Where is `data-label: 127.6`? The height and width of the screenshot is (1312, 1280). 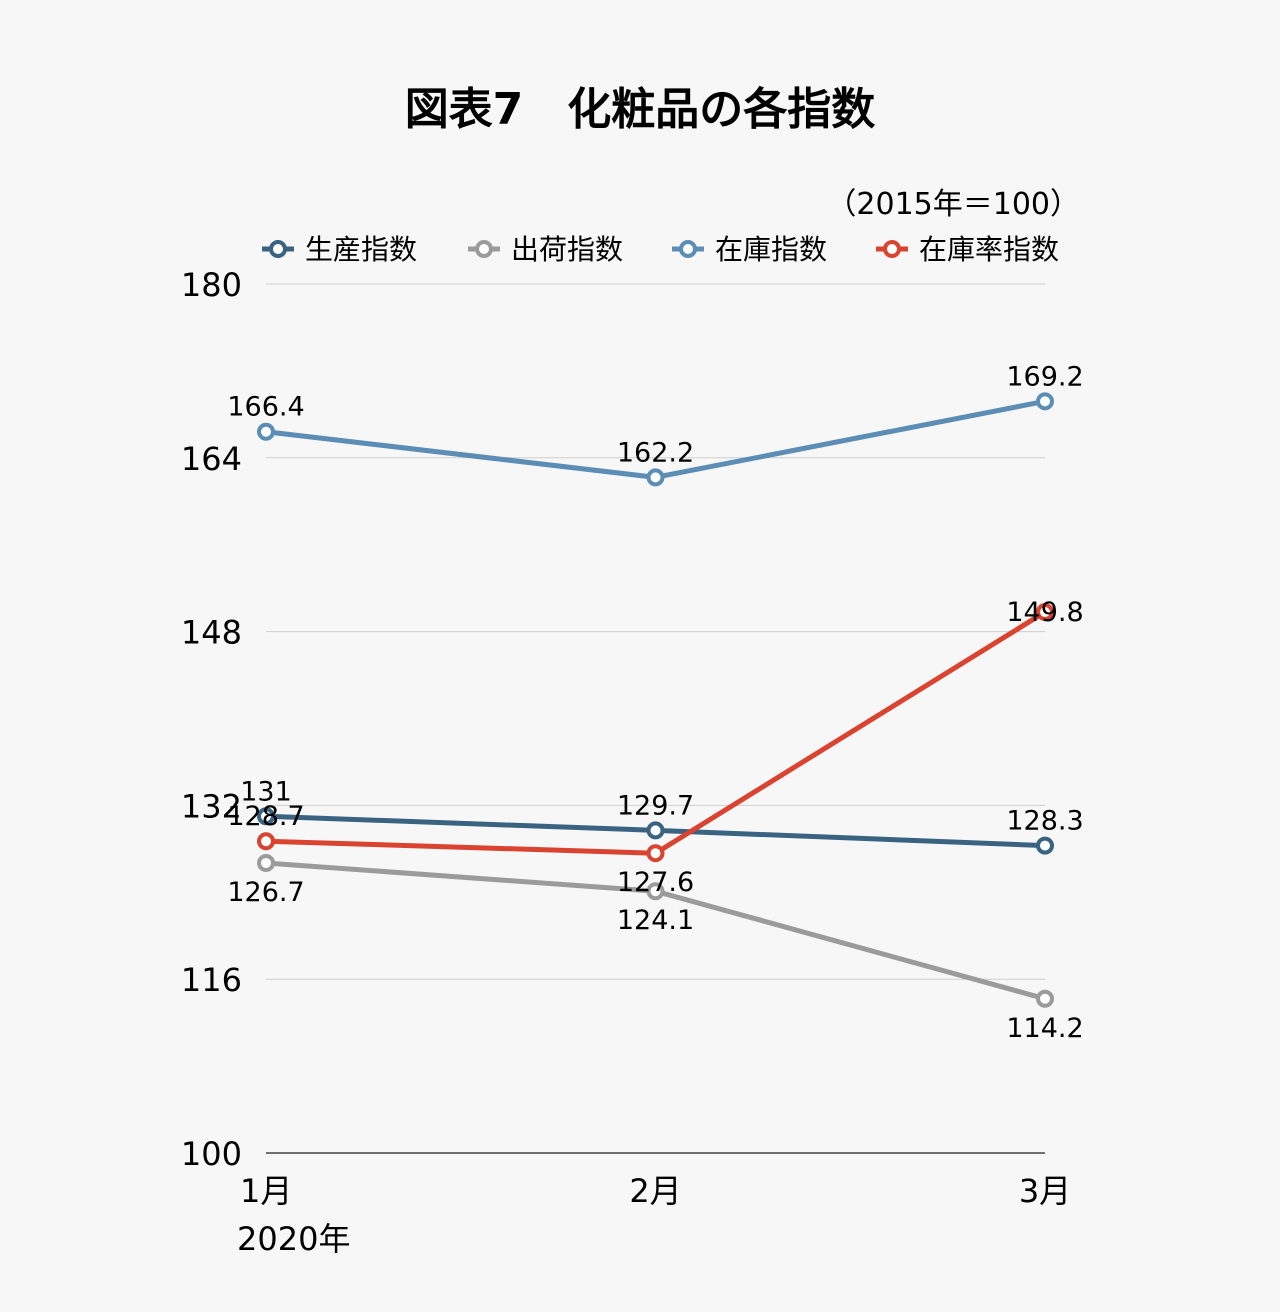 data-label: 127.6 is located at coordinates (655, 882).